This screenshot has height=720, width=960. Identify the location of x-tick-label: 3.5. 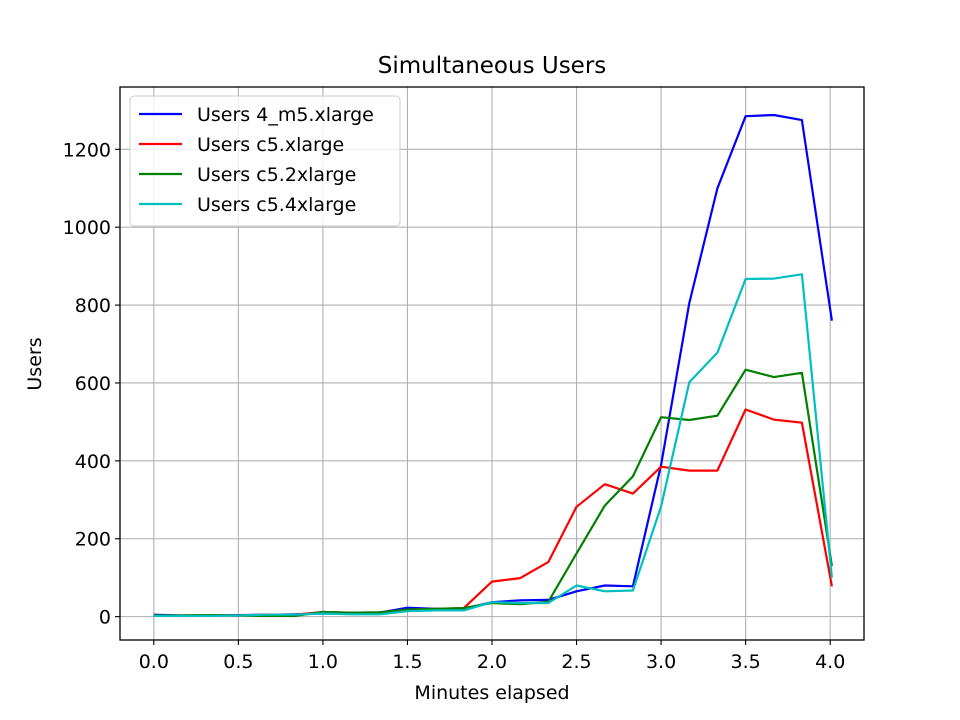
(746, 662).